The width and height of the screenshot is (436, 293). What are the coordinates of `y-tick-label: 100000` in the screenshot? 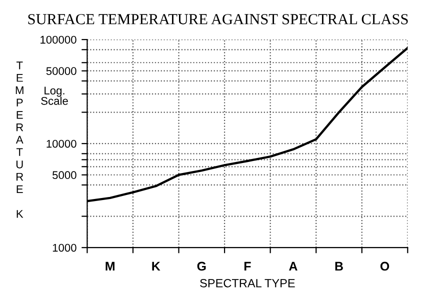 It's located at (58, 40).